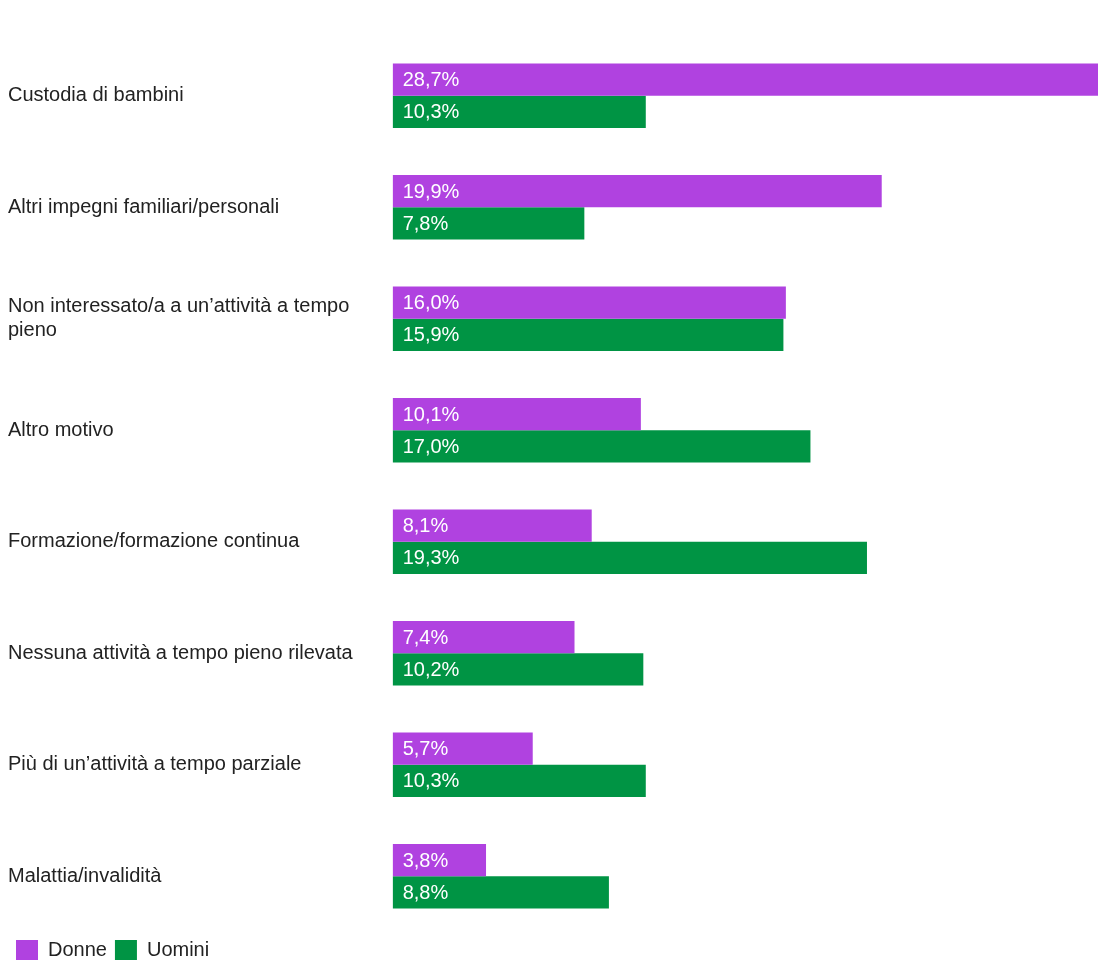  I want to click on data-label: 15,9%, so click(431, 334).